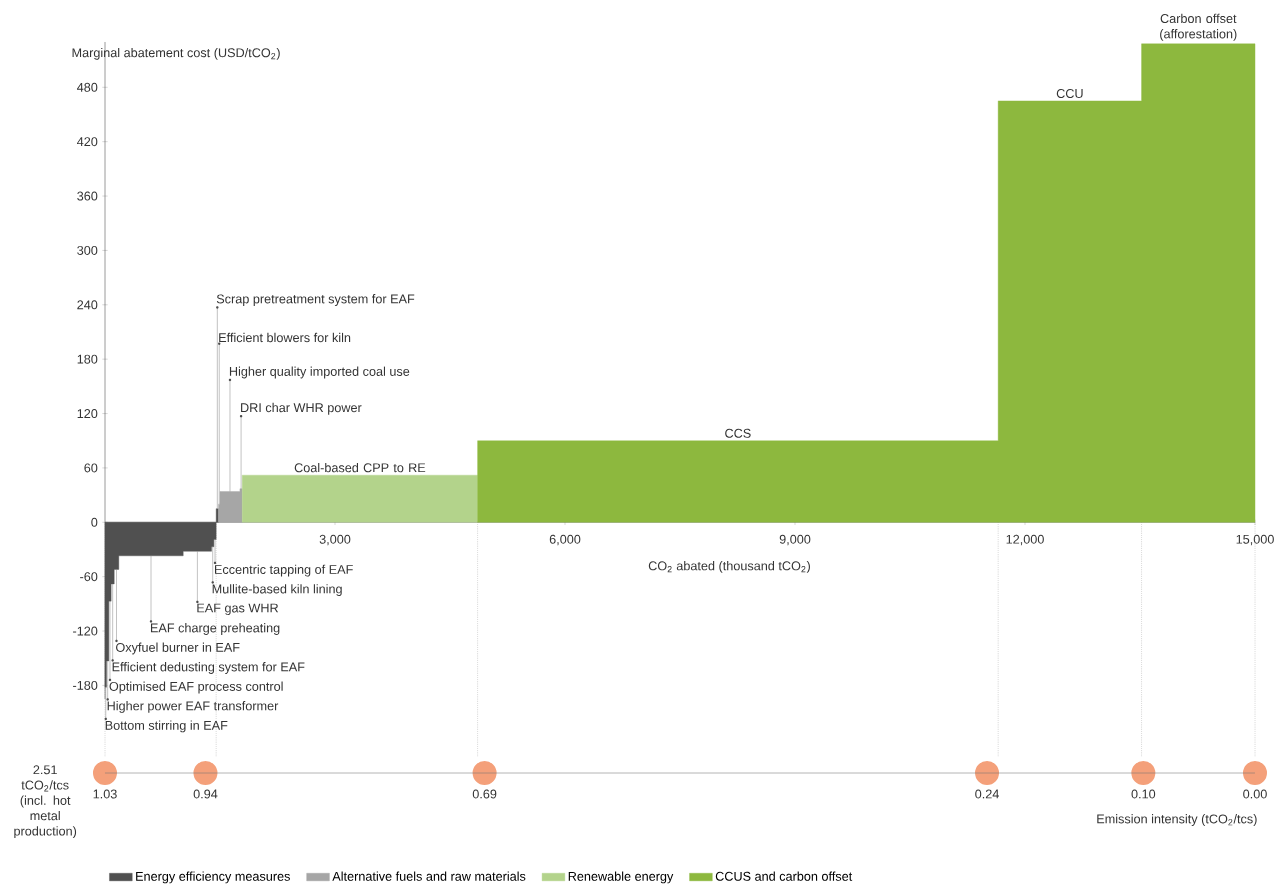 The height and width of the screenshot is (885, 1288). I want to click on legend-label: Alternative fuels and raw materials, so click(429, 876).